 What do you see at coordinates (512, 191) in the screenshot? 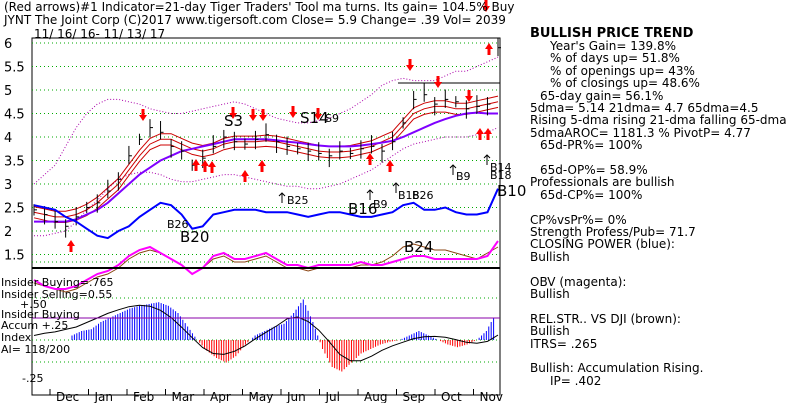
I see `signal-b10: B10` at bounding box center [512, 191].